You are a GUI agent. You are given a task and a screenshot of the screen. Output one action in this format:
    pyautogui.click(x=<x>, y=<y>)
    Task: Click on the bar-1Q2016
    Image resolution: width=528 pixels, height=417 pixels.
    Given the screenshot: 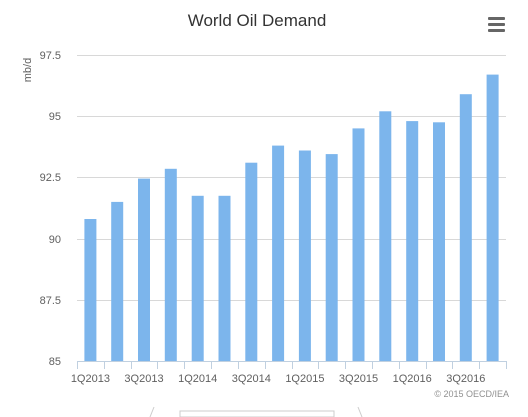 What is the action you would take?
    pyautogui.click(x=412, y=241)
    